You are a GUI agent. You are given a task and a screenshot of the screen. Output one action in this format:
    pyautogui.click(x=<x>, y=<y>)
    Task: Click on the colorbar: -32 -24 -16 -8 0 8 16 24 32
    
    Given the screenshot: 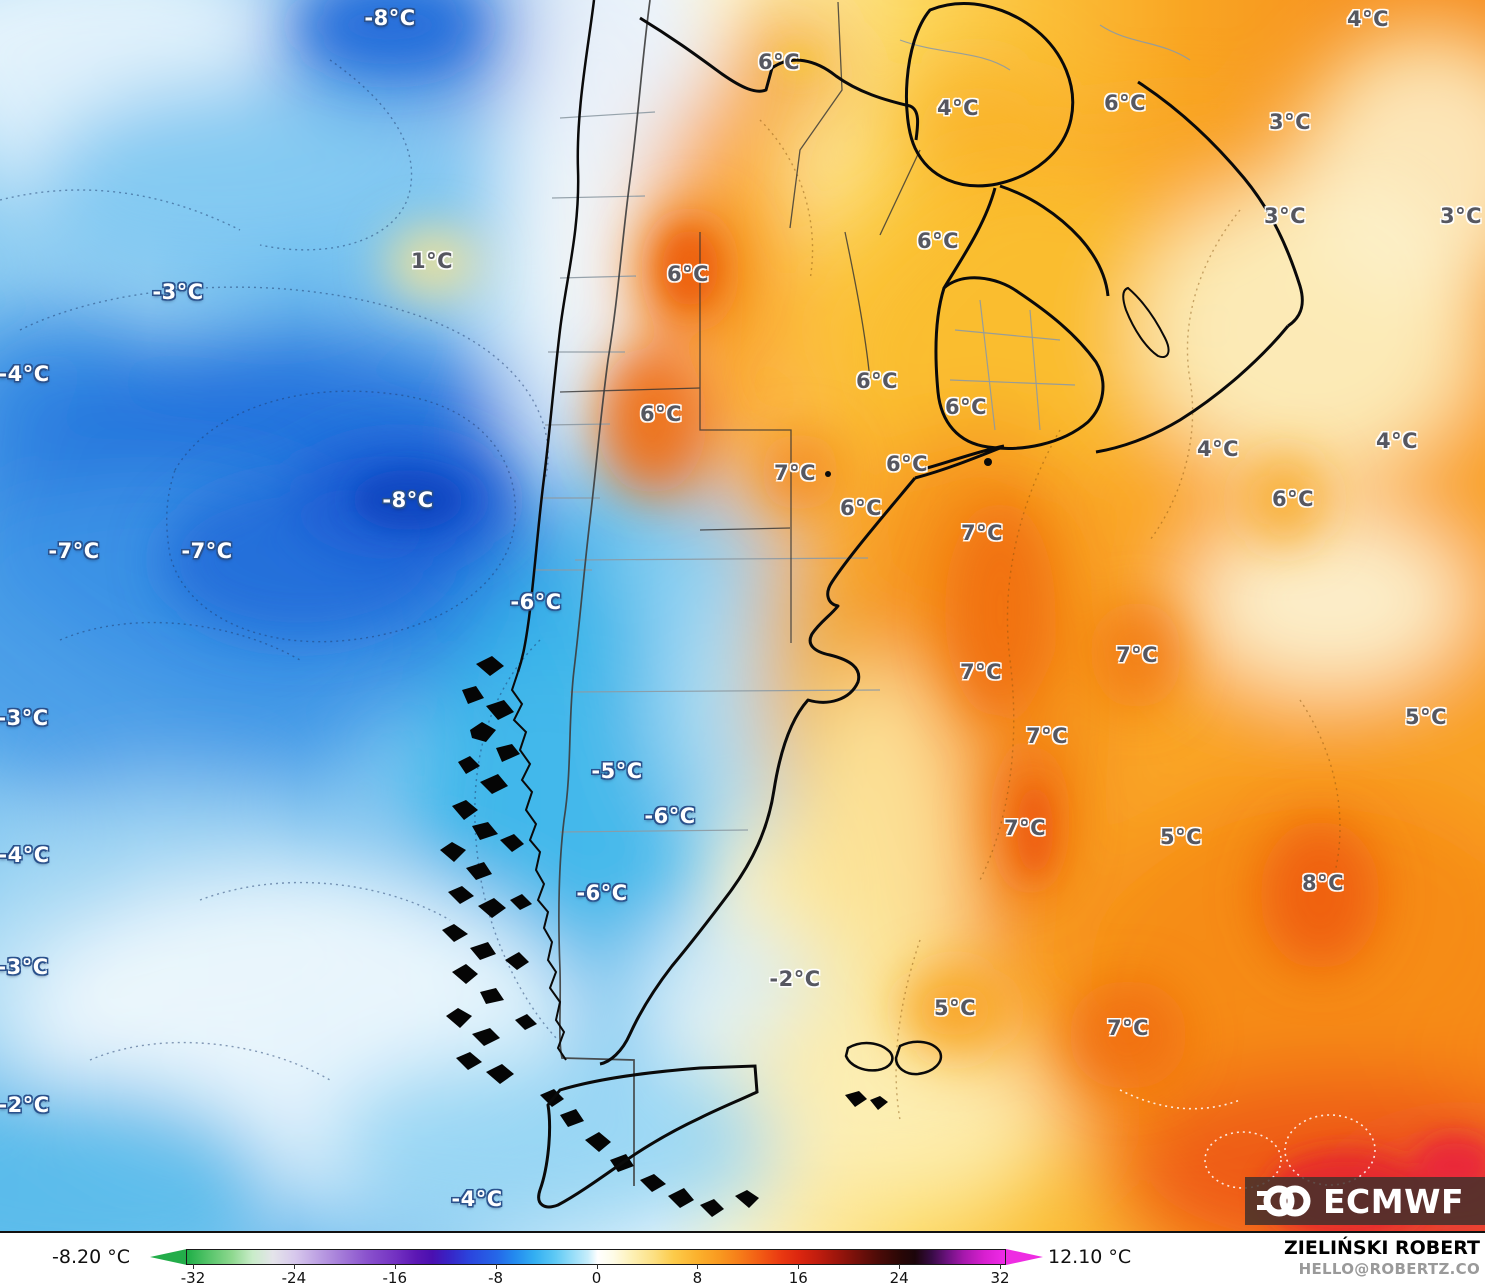 What is the action you would take?
    pyautogui.click(x=600, y=1260)
    